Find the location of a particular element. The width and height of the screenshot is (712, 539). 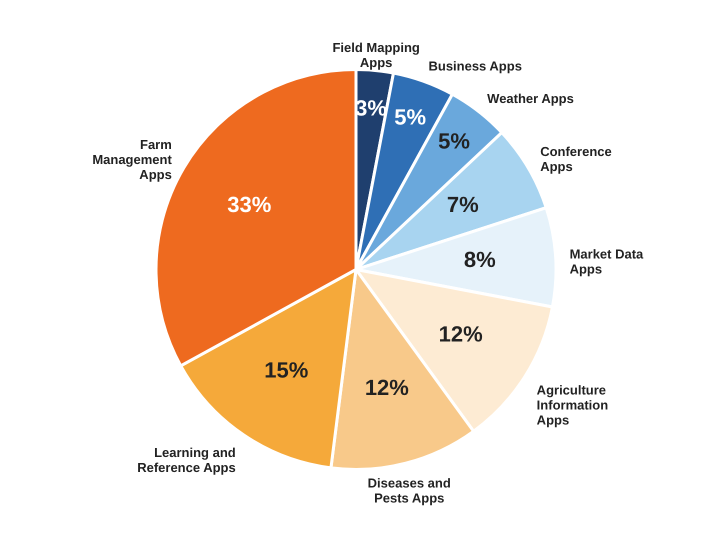

slice-label: Field Mapping Apps is located at coordinates (376, 55).